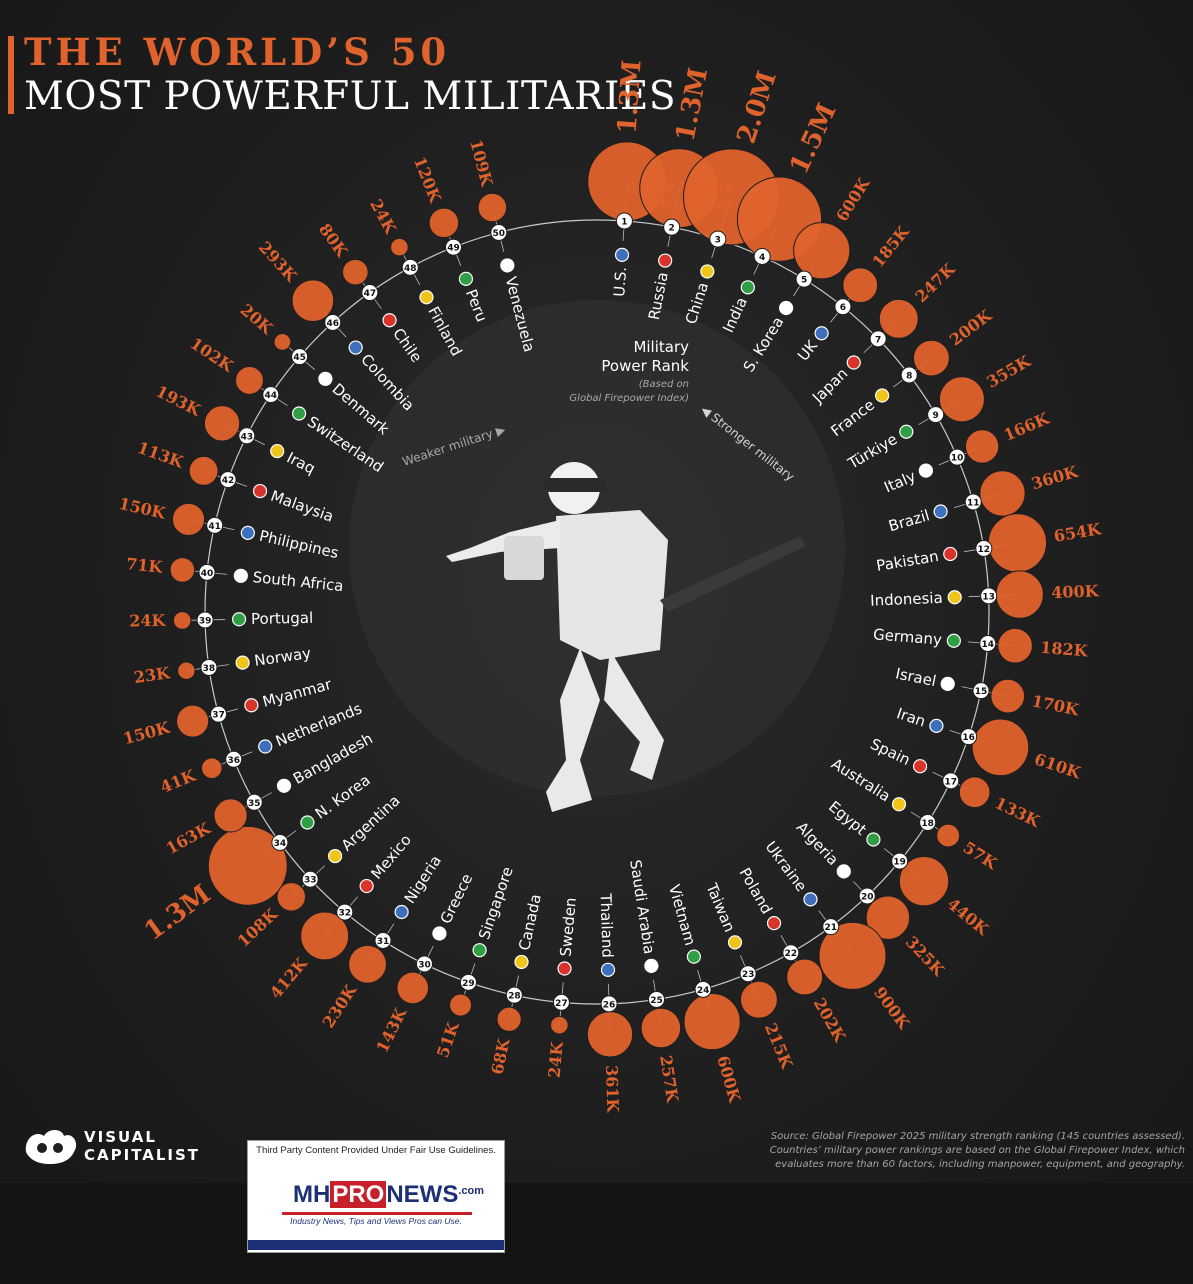 The image size is (1193, 1284). Describe the element at coordinates (720, 907) in the screenshot. I see `country-name: Taiwan` at that location.